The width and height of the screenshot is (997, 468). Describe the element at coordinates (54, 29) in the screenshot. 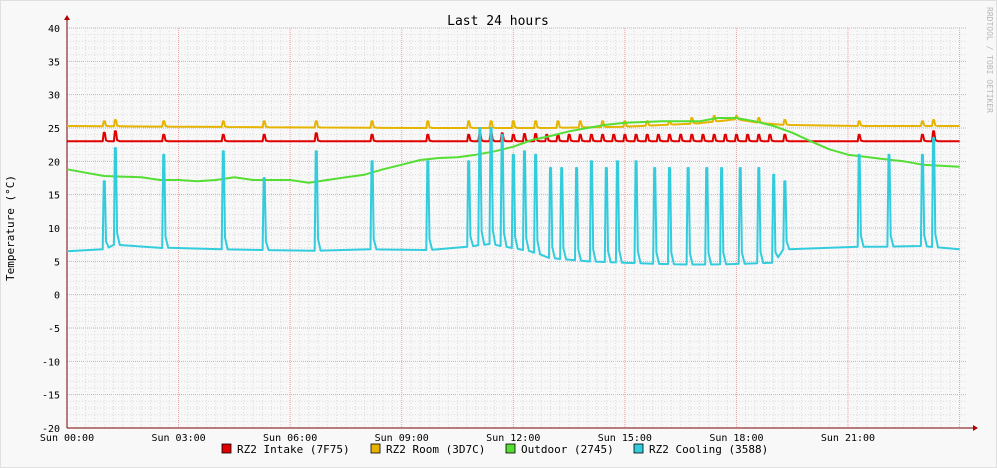

I see `y-tick-label: 40` at that location.